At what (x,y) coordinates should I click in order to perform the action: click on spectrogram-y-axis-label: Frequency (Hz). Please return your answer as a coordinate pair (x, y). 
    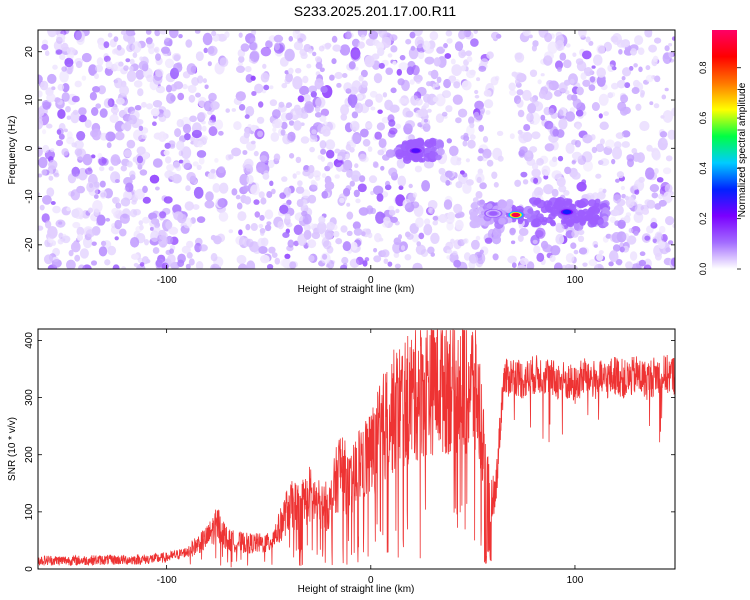
    Looking at the image, I should click on (12, 150).